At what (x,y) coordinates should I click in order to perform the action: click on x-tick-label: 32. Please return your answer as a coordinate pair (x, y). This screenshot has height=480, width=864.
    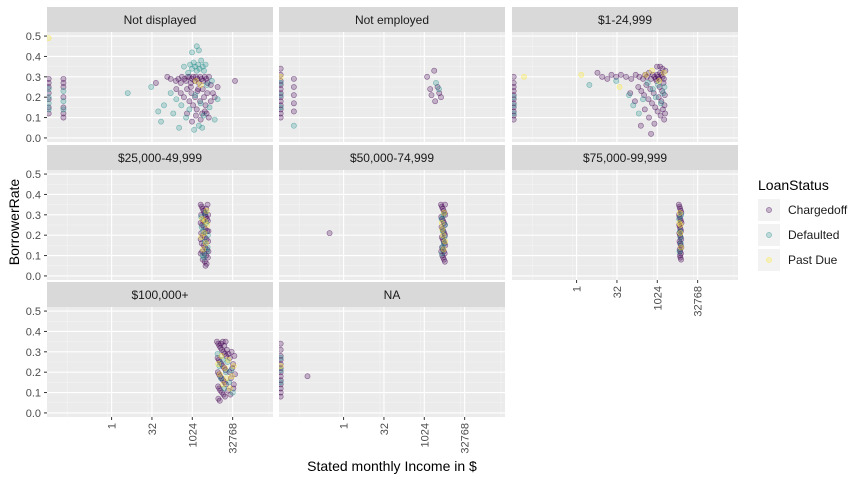
    Looking at the image, I should click on (385, 429).